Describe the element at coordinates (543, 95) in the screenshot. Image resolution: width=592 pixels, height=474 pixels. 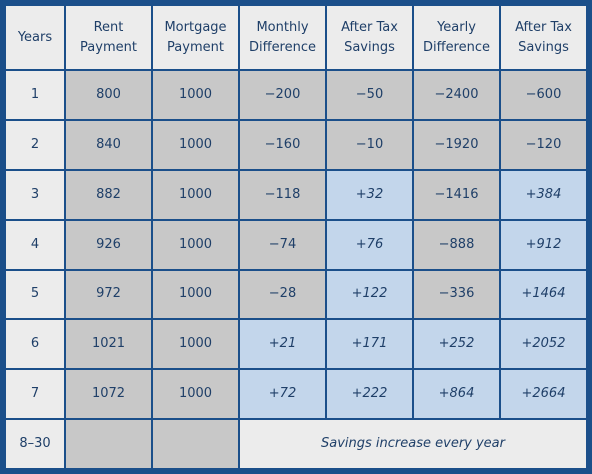
I see `yearly-savings-cell: −600` at that location.